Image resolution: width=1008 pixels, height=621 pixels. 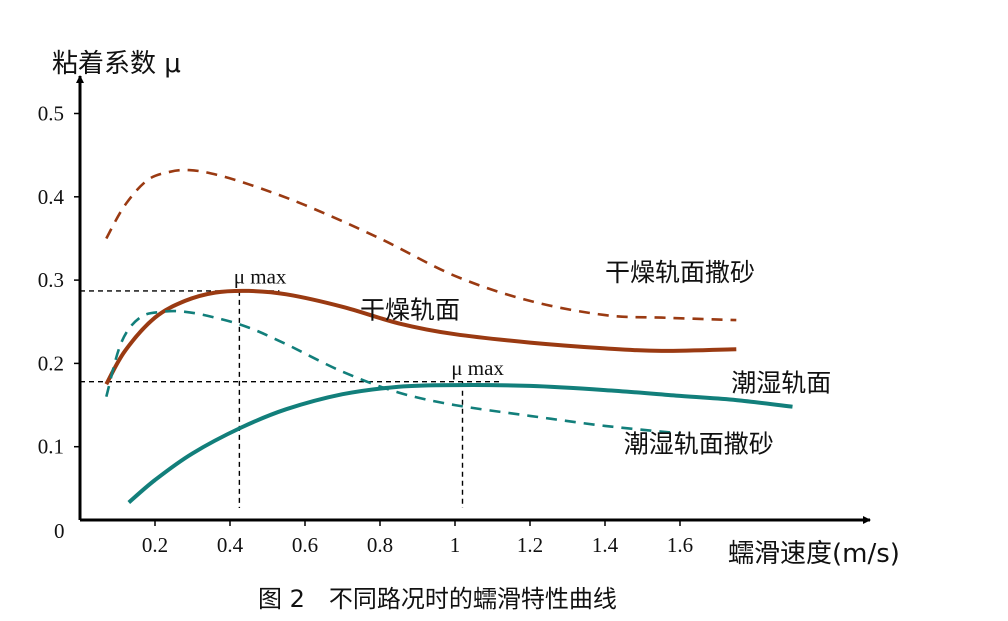 What do you see at coordinates (680, 545) in the screenshot?
I see `x-tick-label: 1.6` at bounding box center [680, 545].